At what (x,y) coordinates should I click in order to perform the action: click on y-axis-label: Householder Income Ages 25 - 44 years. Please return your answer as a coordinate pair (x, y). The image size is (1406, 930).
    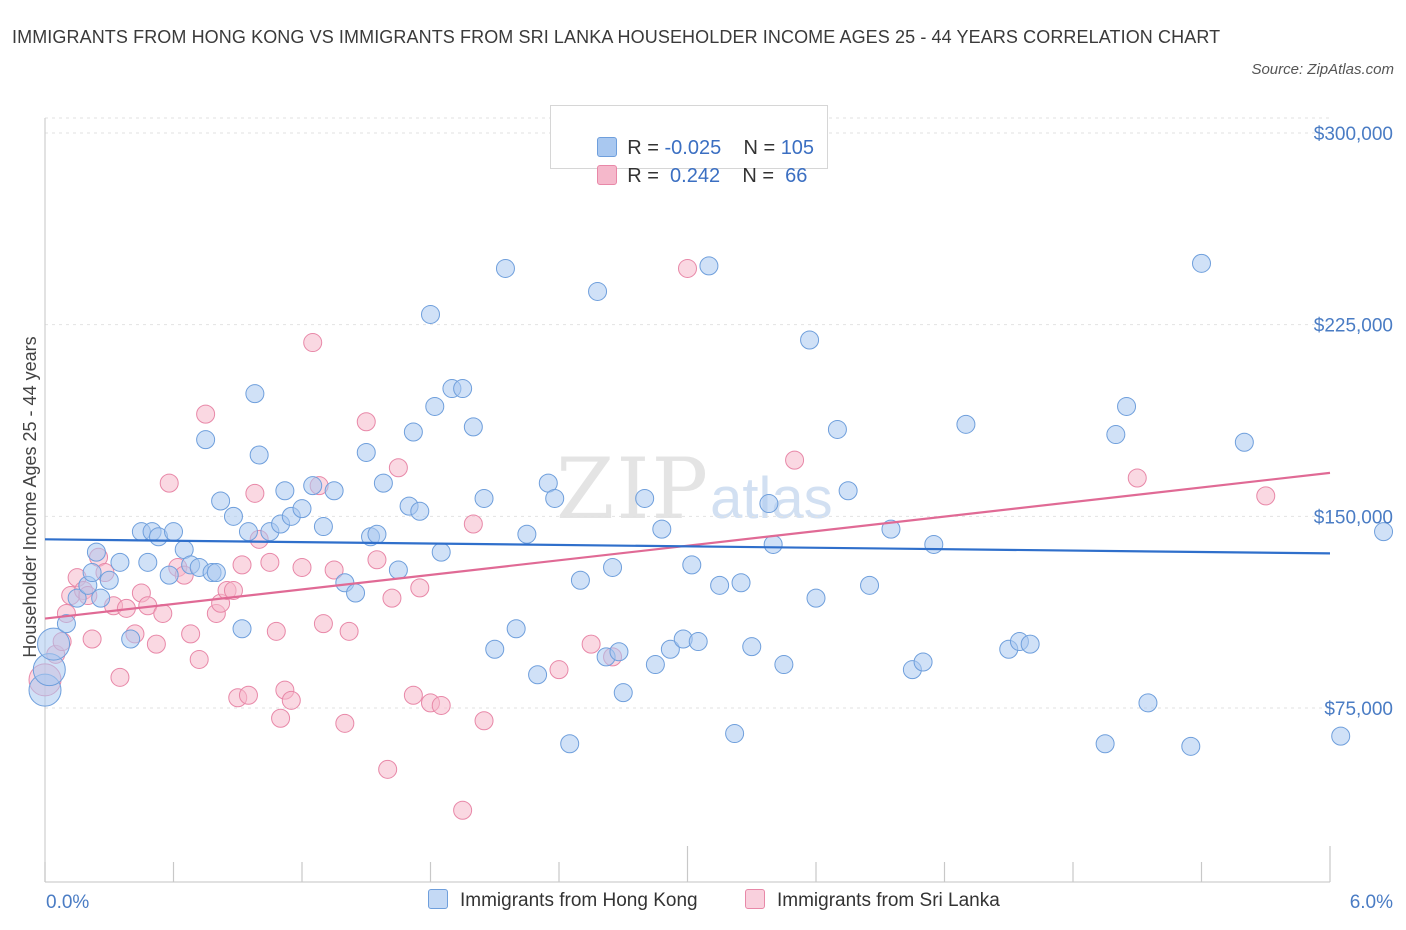
    Looking at the image, I should click on (30, 496).